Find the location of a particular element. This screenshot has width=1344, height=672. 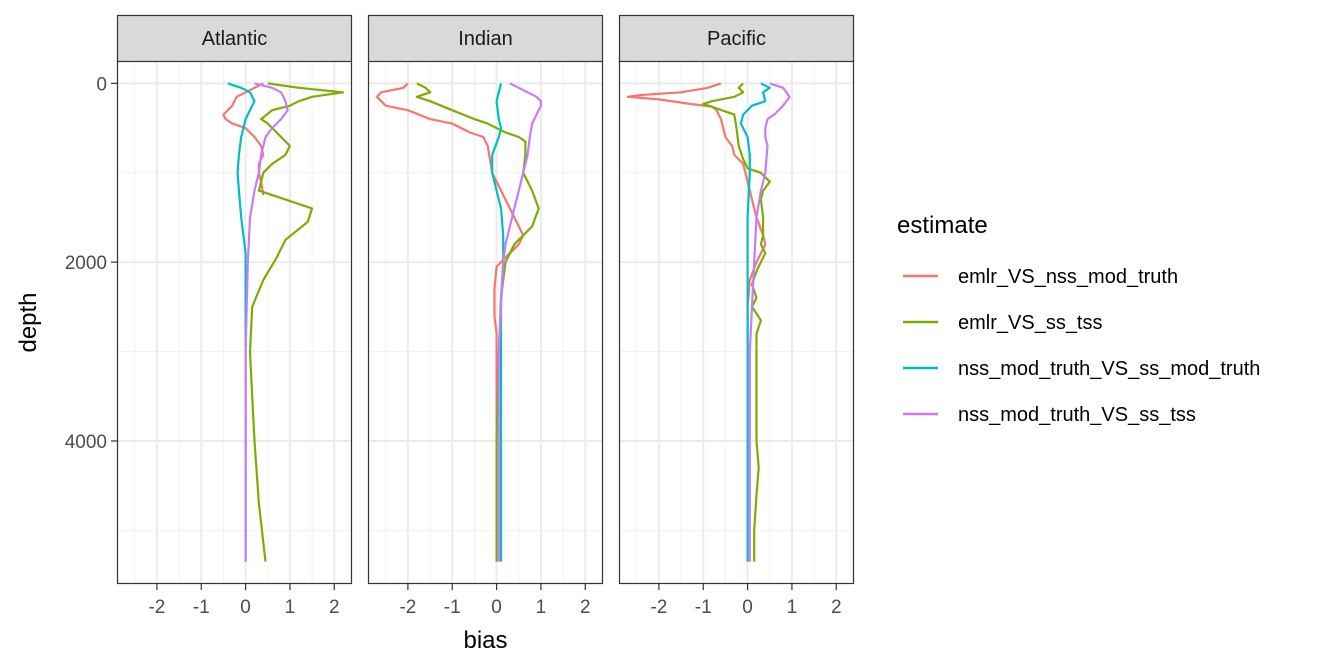

legend-item: nss_mod_truth_VS_ss_mod_truth is located at coordinates (1081, 369).